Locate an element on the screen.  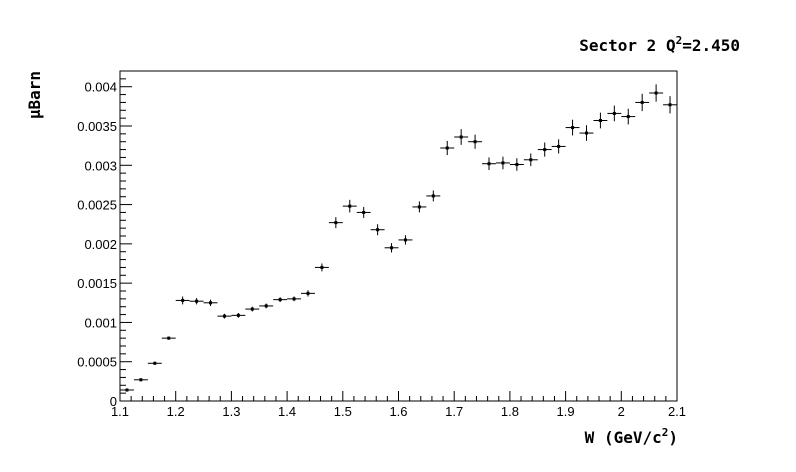
y-axis-label: µBarn is located at coordinates (34, 95).